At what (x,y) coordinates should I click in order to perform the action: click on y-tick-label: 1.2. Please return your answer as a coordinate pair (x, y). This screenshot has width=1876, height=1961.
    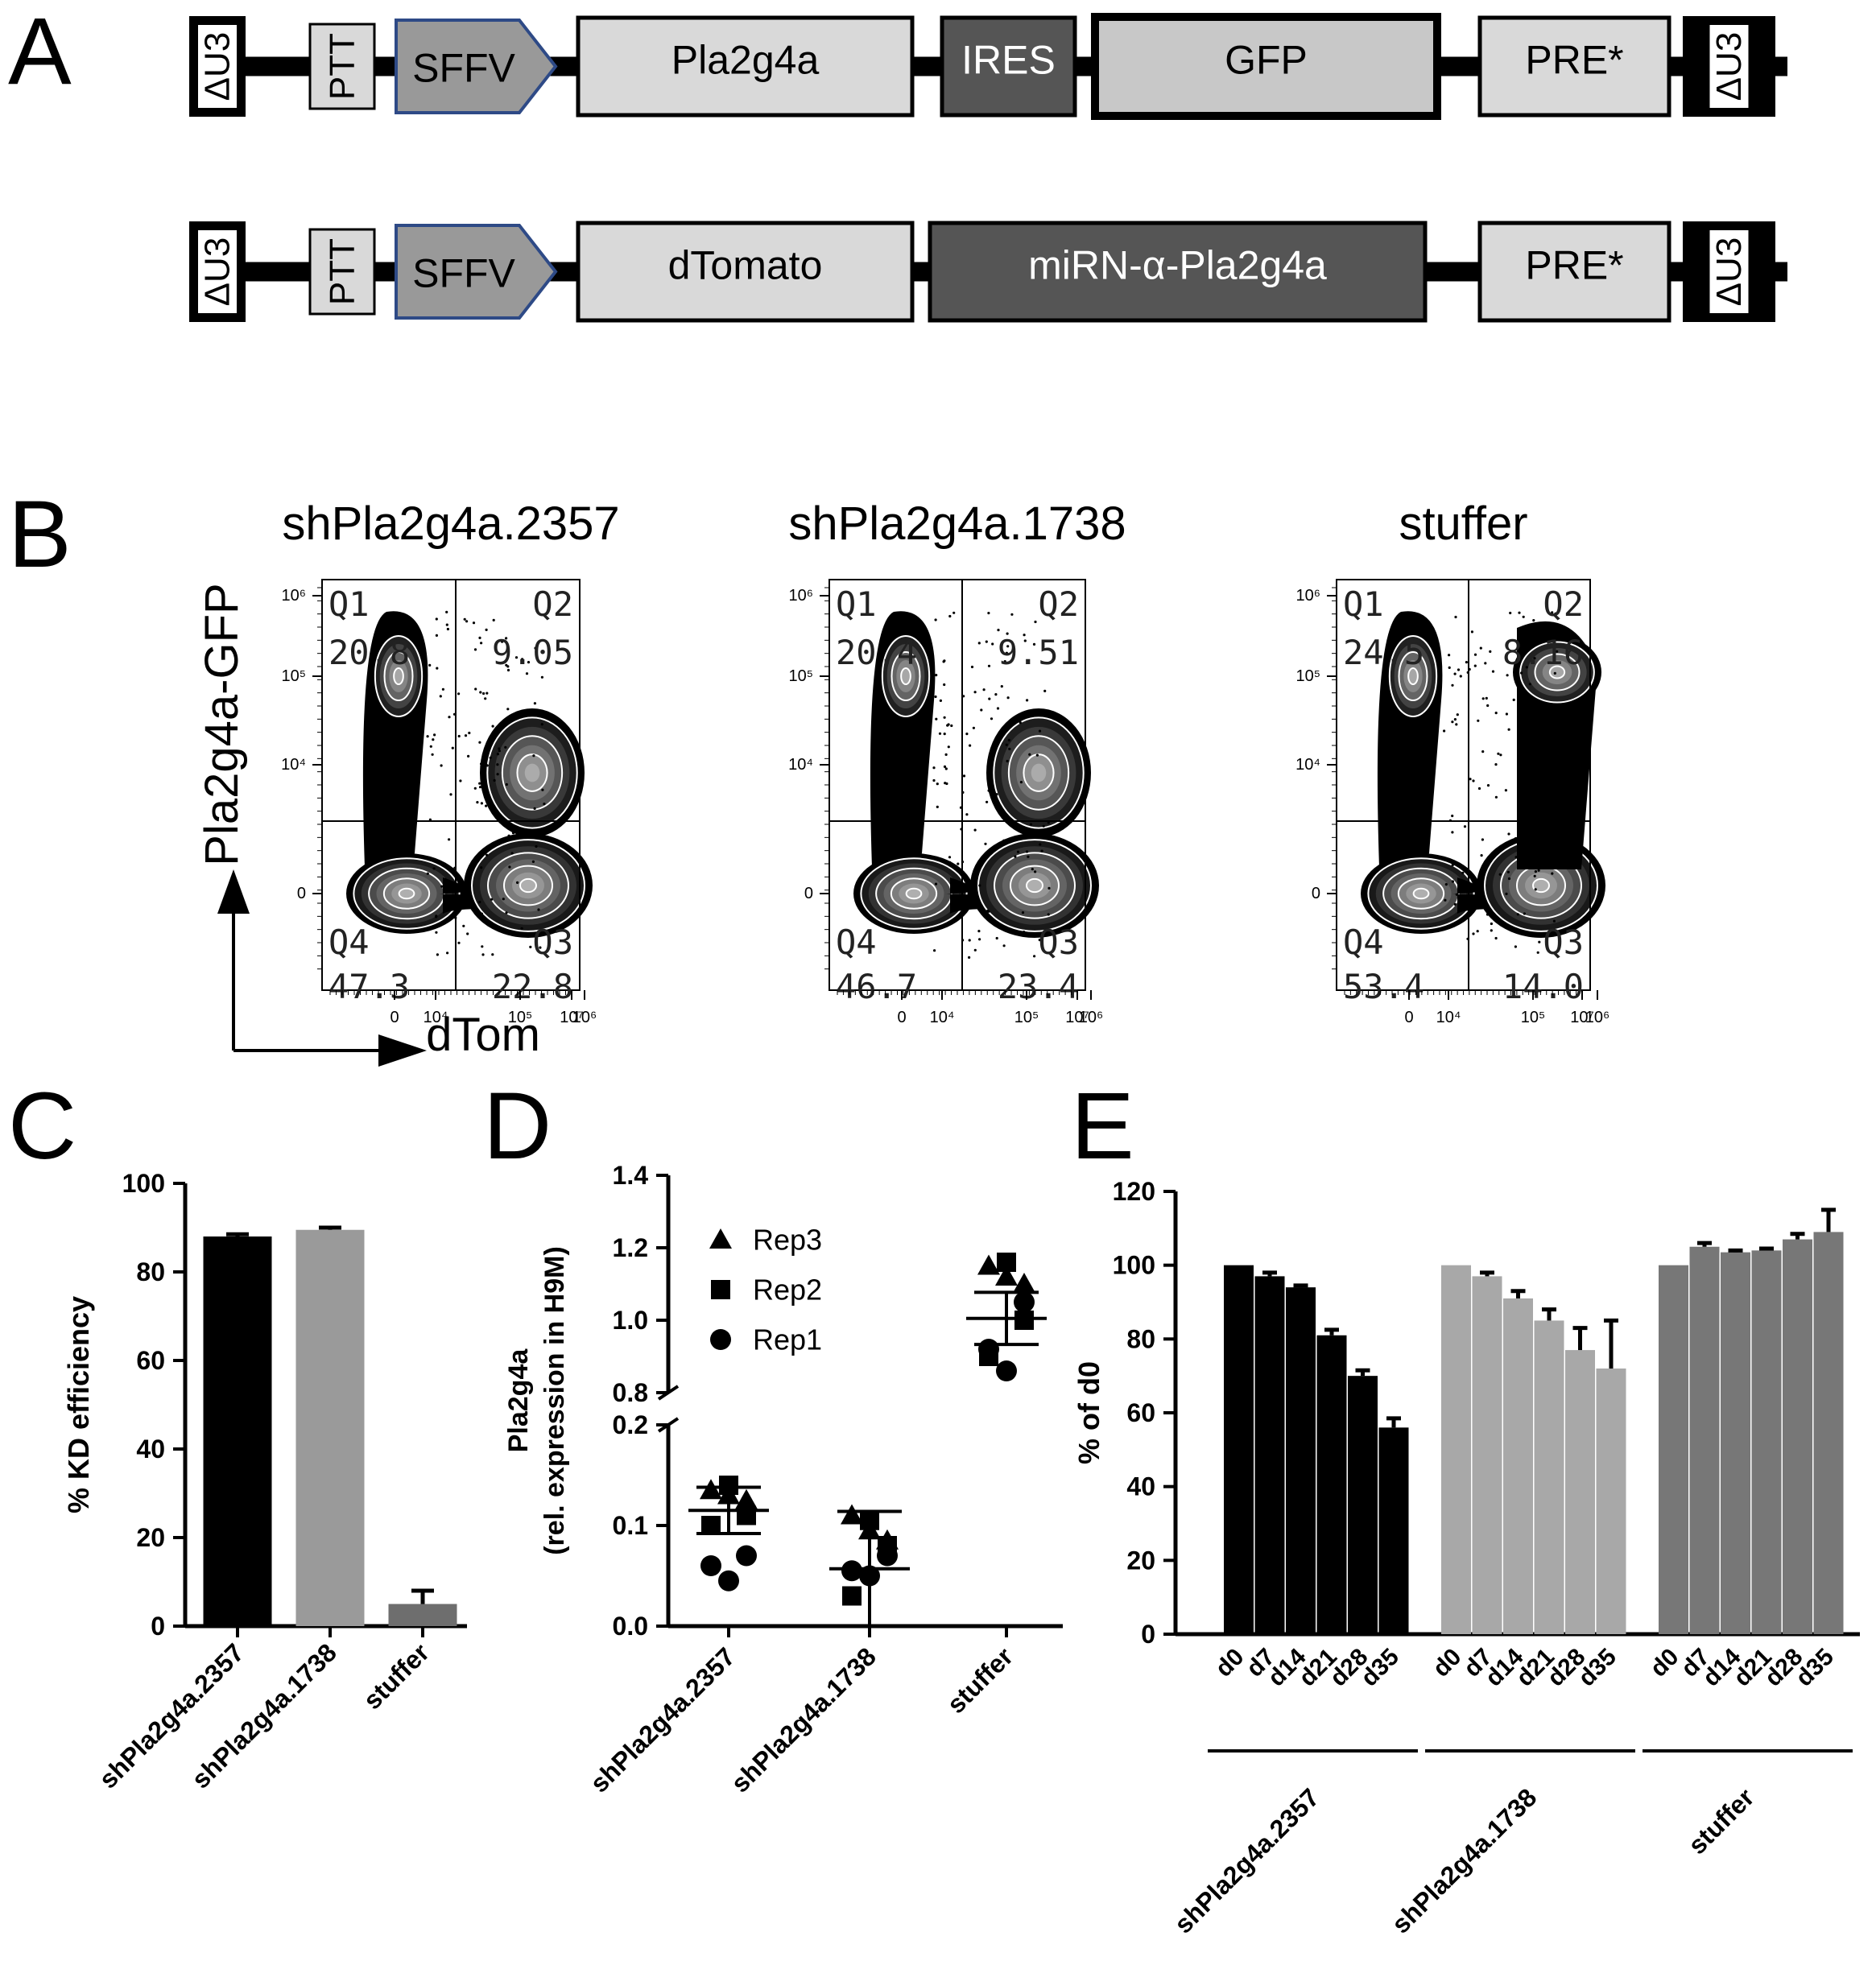
    Looking at the image, I should click on (630, 1247).